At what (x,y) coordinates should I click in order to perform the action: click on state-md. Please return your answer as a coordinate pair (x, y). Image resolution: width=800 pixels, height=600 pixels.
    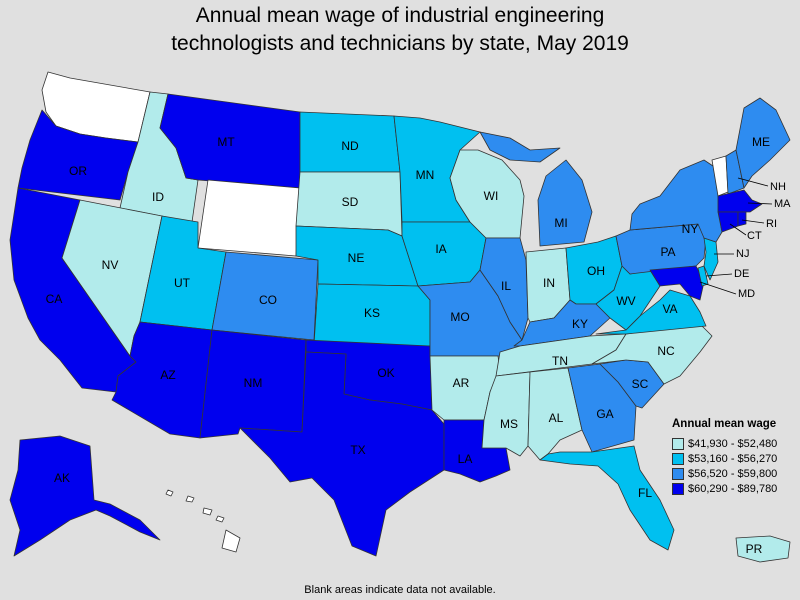
    Looking at the image, I should click on (677, 283).